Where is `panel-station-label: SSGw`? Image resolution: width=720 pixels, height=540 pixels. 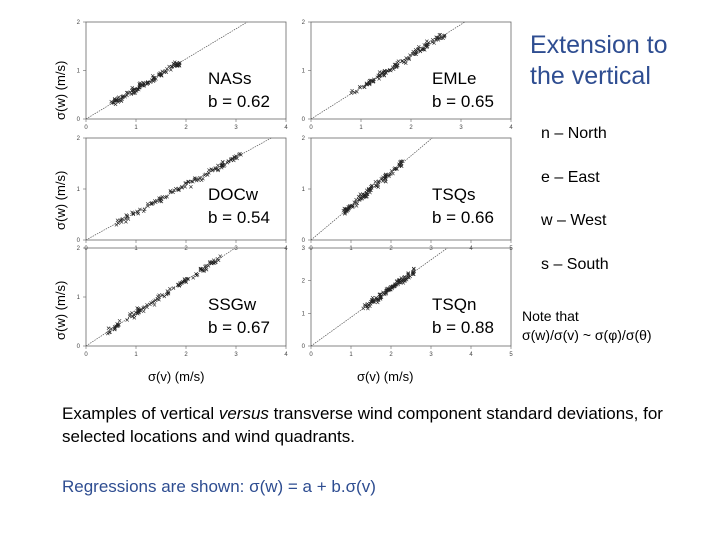 panel-station-label: SSGw is located at coordinates (232, 304).